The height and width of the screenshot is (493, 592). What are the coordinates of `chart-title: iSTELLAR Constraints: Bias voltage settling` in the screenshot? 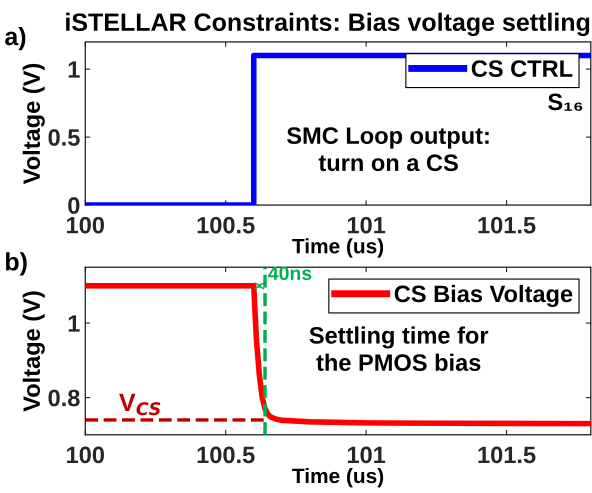 It's located at (328, 24).